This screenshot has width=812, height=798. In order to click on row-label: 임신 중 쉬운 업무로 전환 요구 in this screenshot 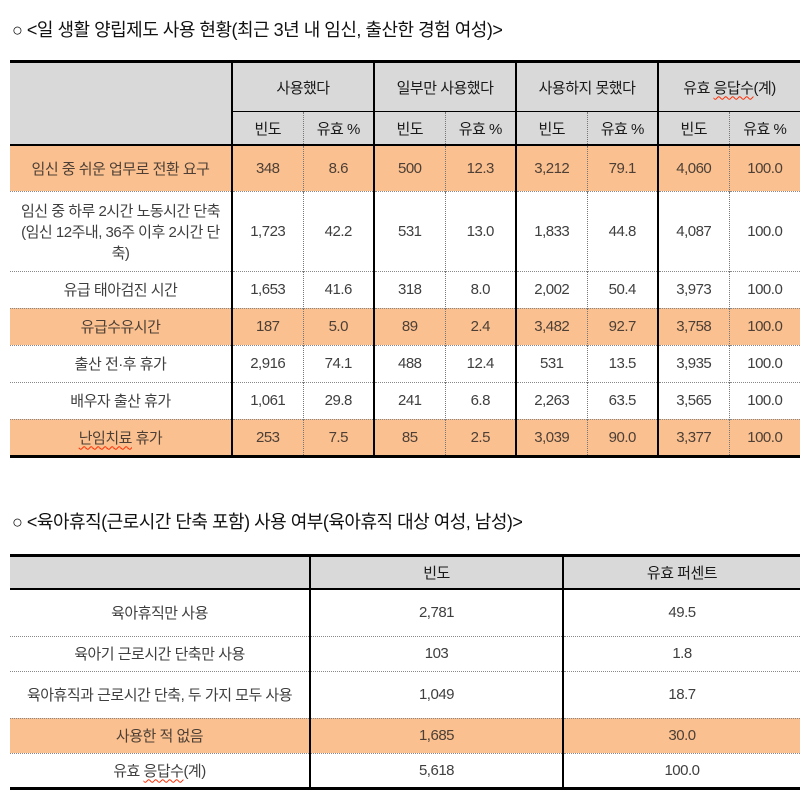, I will do `click(121, 168)`.